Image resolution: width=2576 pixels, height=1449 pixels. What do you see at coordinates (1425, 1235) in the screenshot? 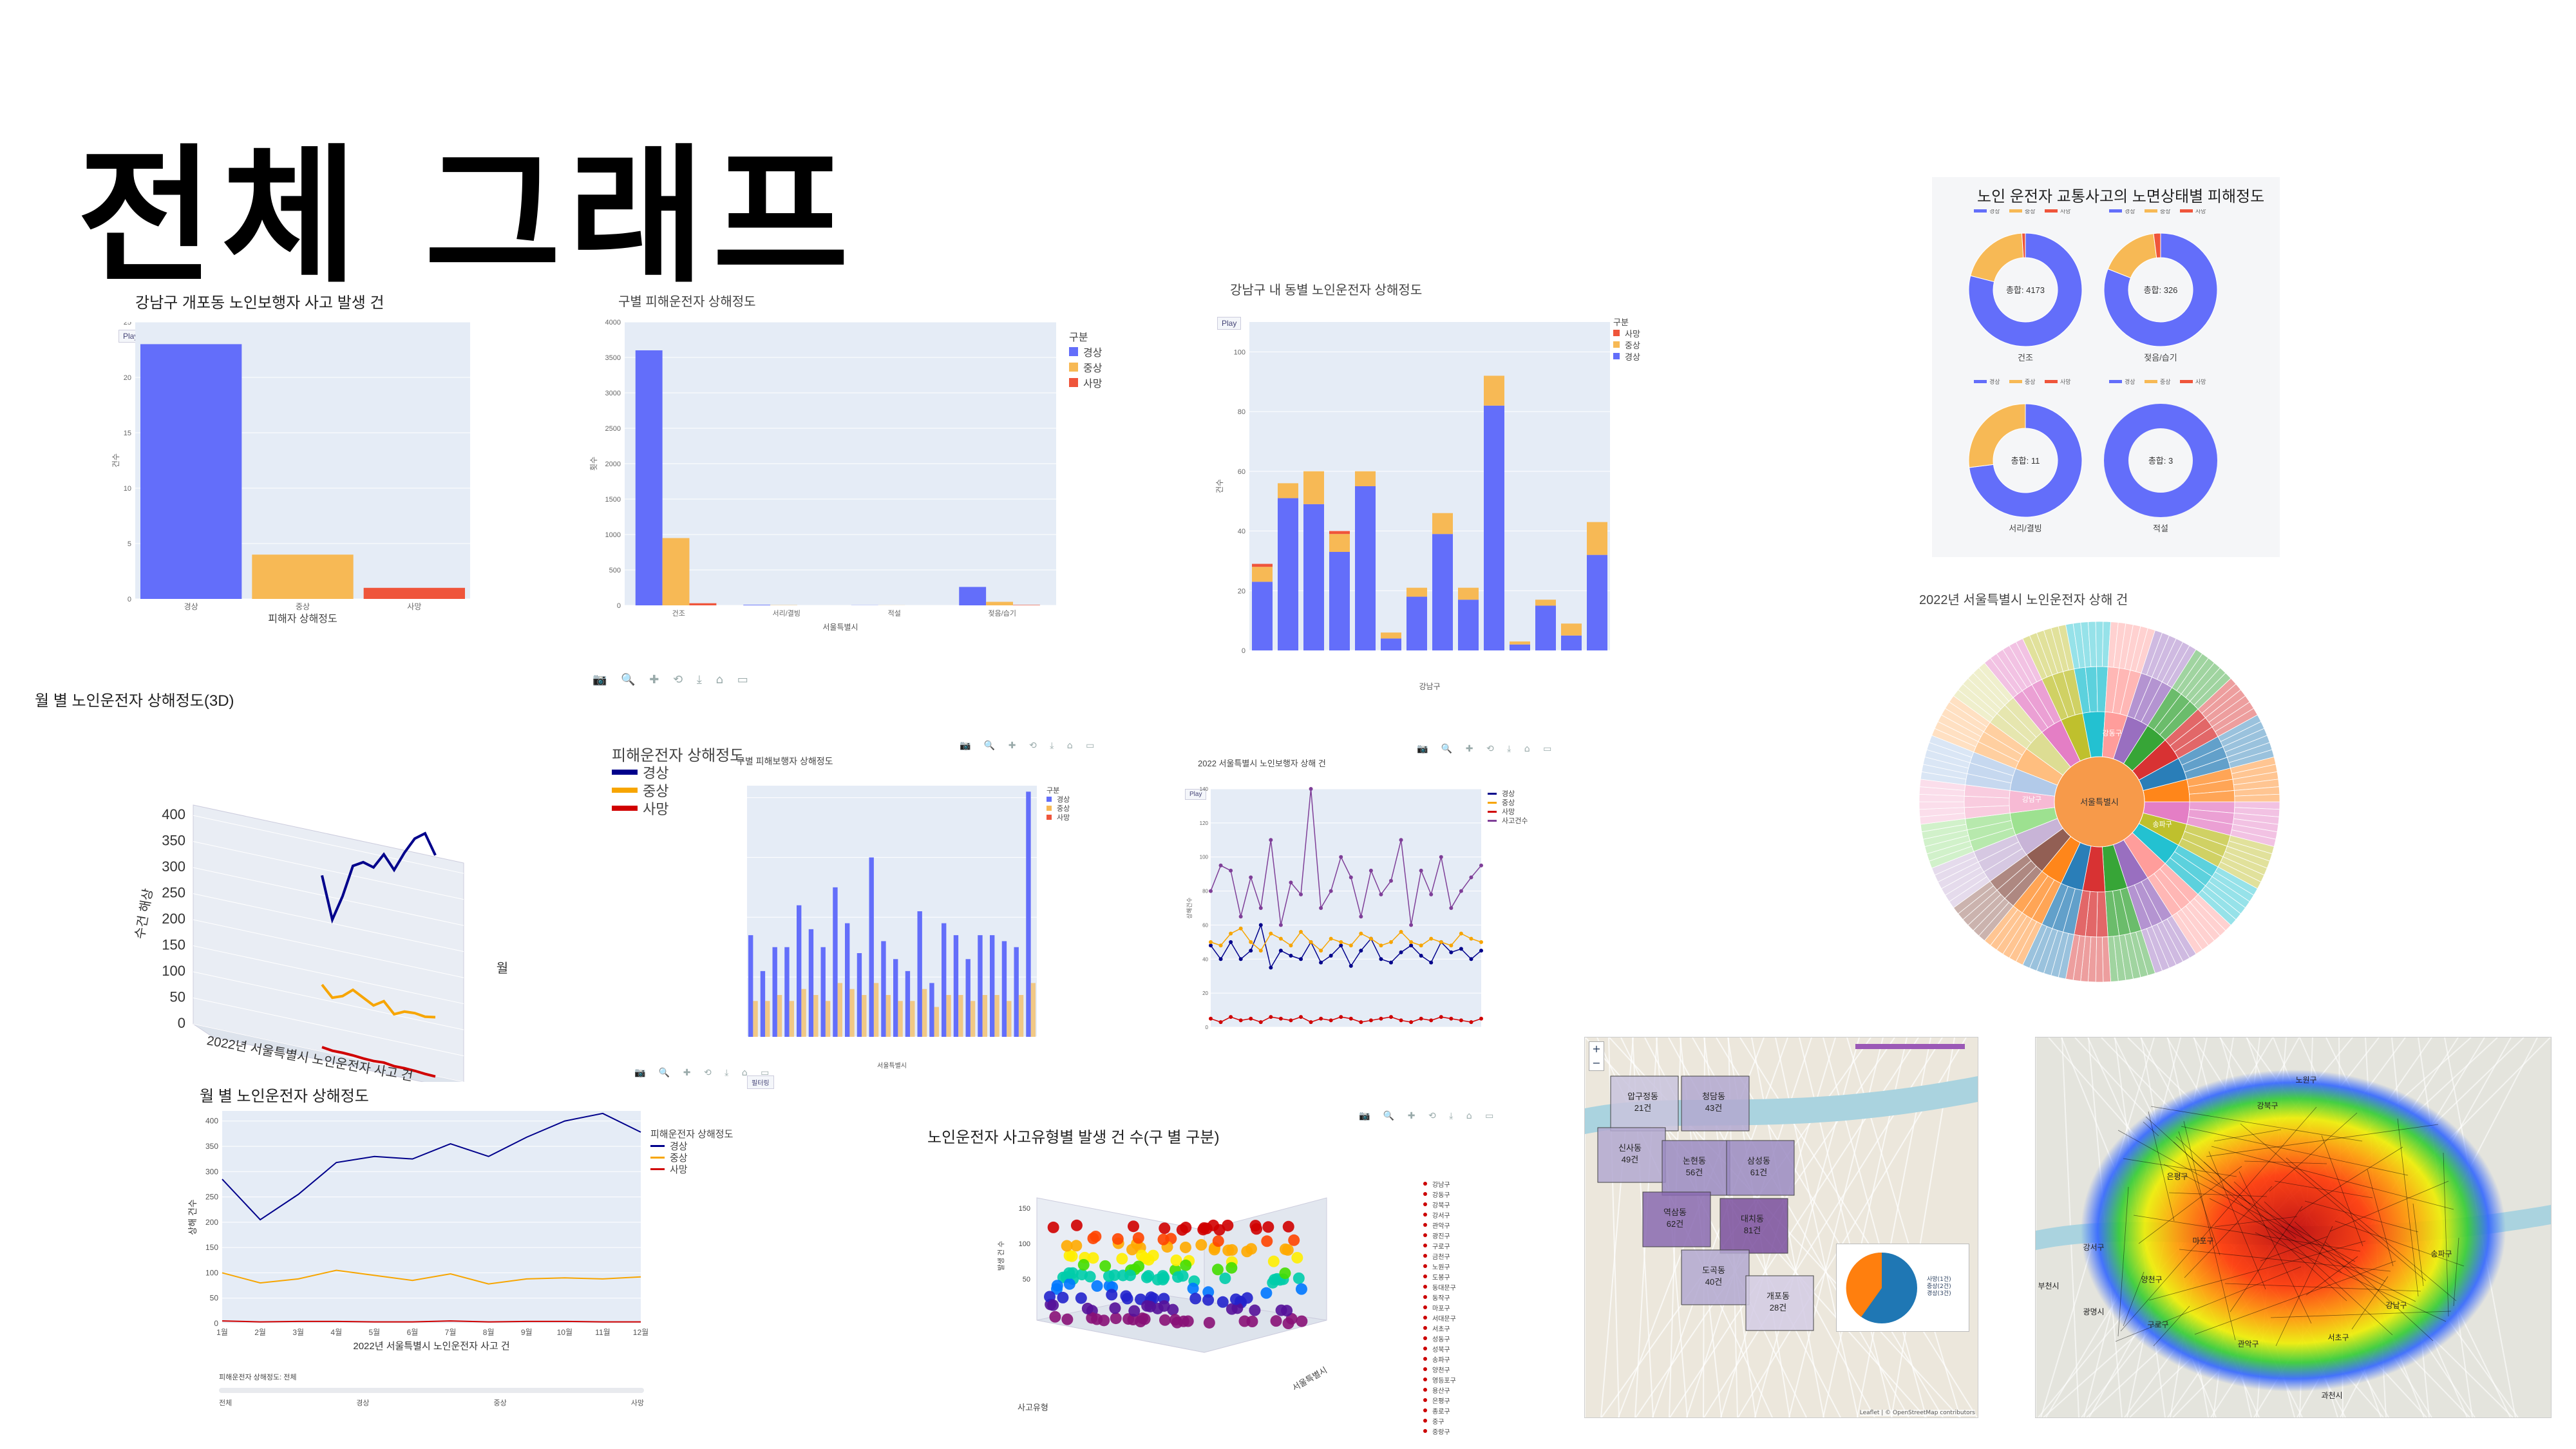
I see `legend-marker` at bounding box center [1425, 1235].